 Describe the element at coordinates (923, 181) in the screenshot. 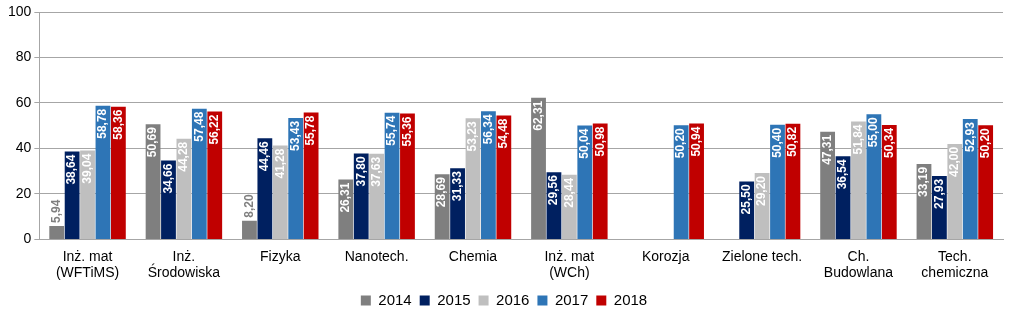

I see `data-label: 33,19` at that location.